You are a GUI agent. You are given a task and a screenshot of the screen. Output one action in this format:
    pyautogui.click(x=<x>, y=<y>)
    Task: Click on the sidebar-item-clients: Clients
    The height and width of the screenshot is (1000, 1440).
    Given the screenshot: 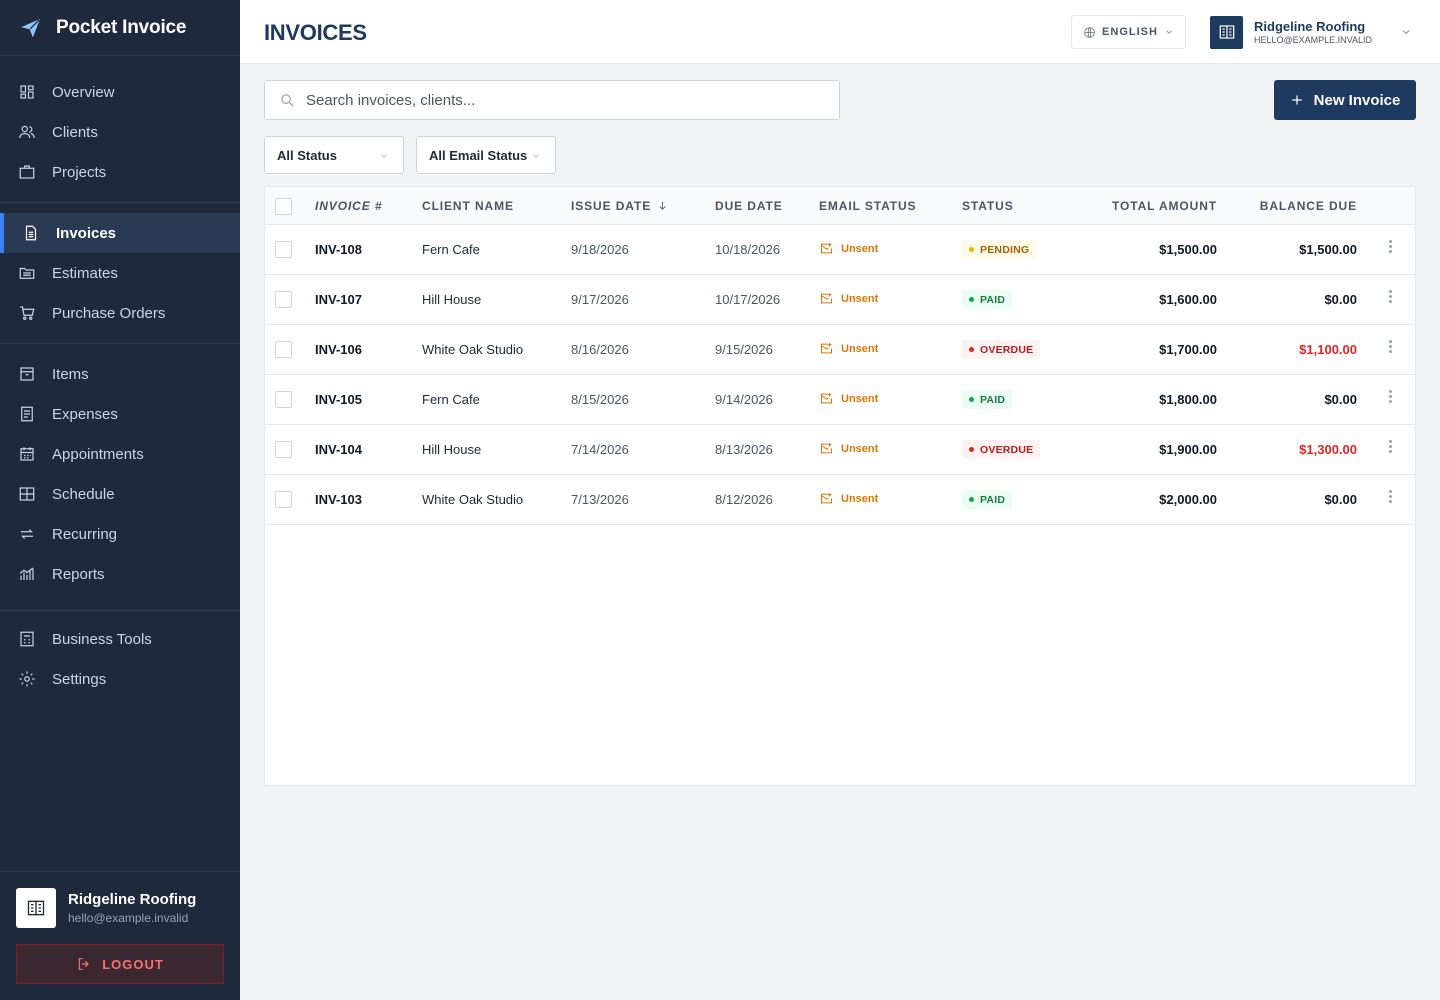 What is the action you would take?
    pyautogui.click(x=120, y=132)
    